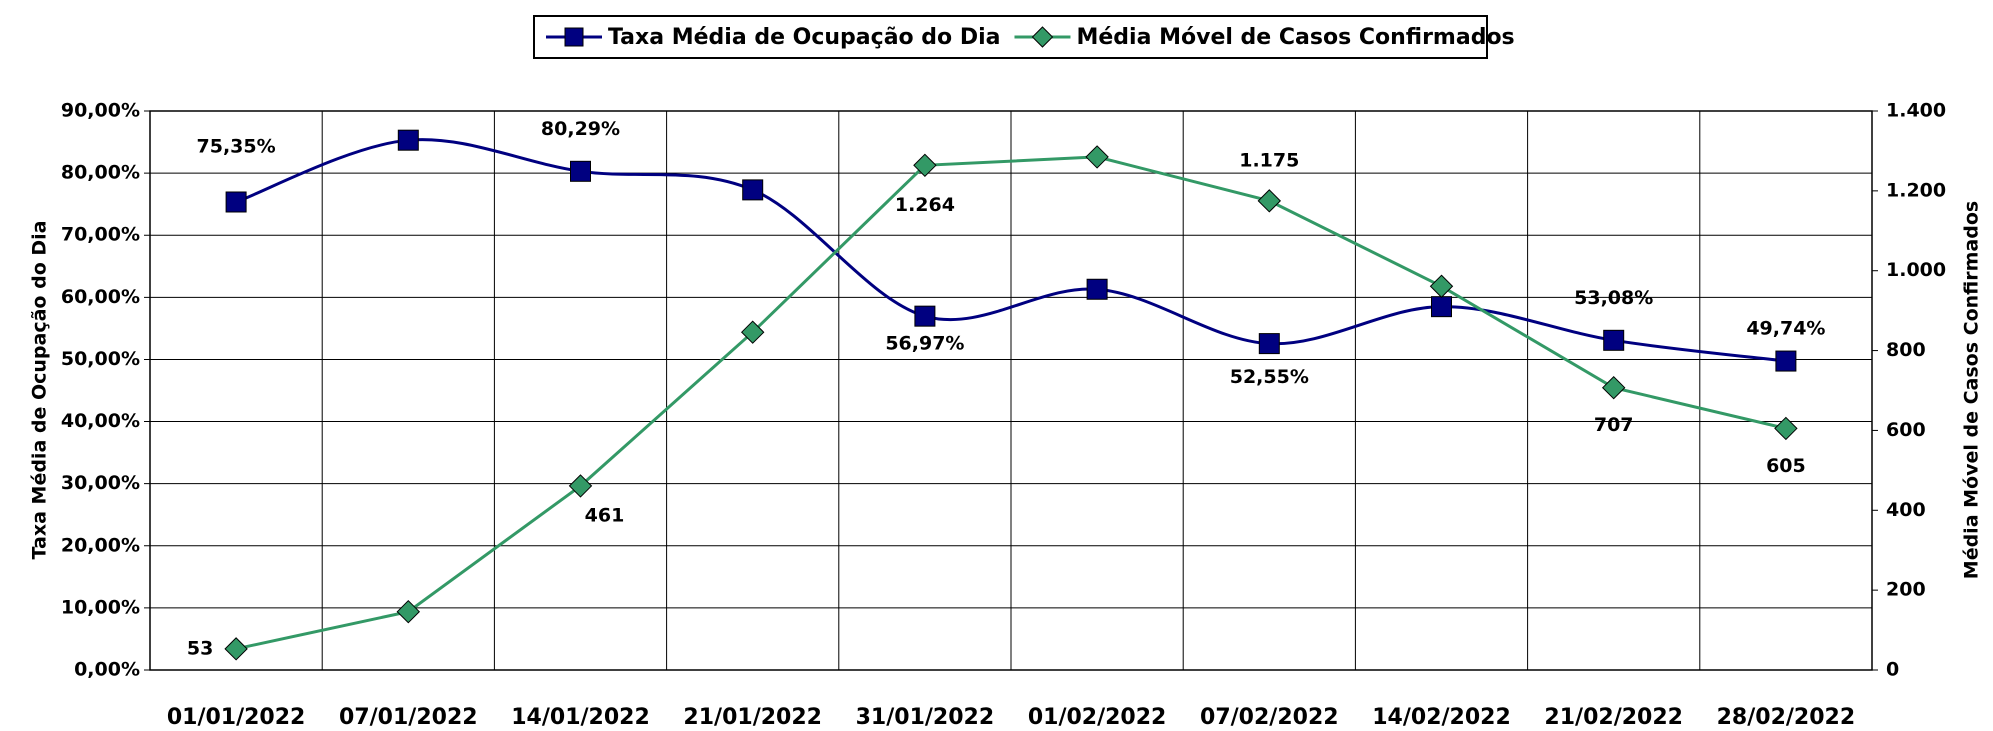 The width and height of the screenshot is (1993, 731). I want to click on y-tick-label: 90,00%, so click(100, 111).